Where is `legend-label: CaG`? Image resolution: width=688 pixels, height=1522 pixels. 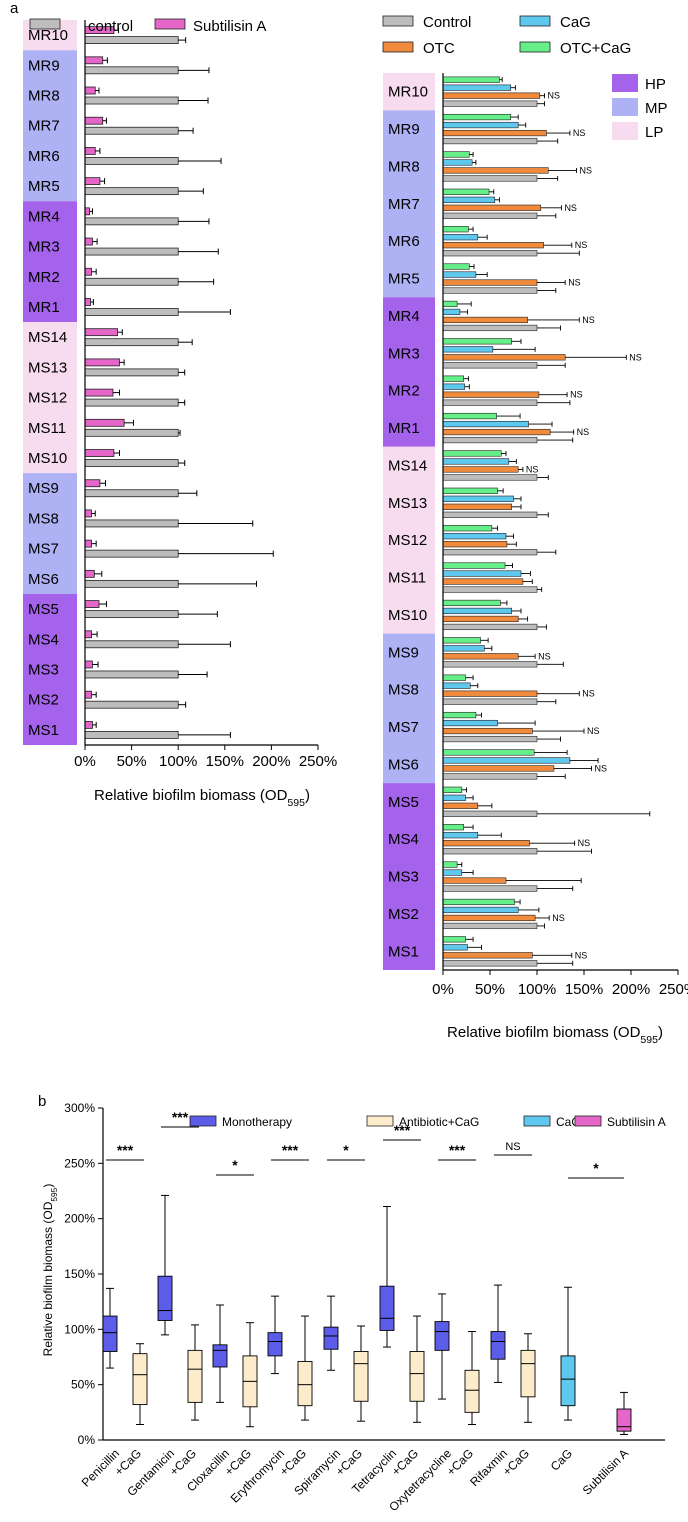
legend-label: CaG is located at coordinates (568, 1122).